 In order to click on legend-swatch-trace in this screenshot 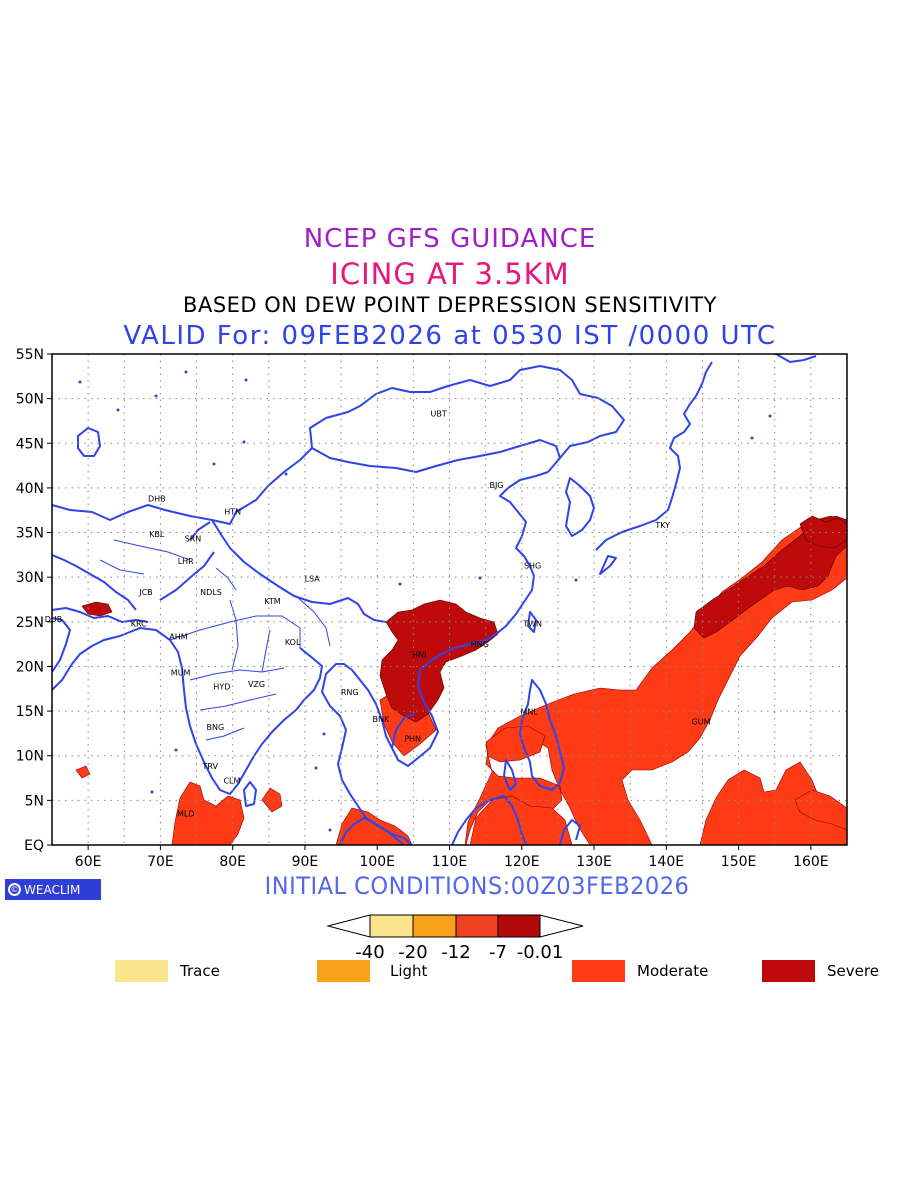, I will do `click(141, 971)`.